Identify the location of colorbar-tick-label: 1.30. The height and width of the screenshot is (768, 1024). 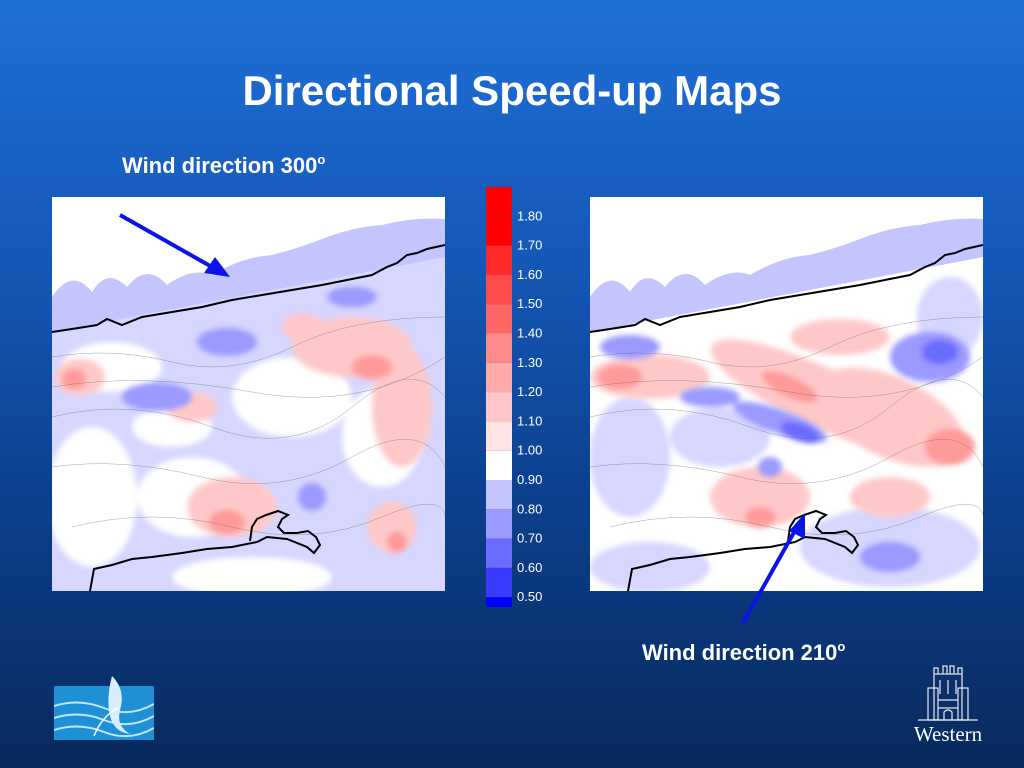
(529, 362).